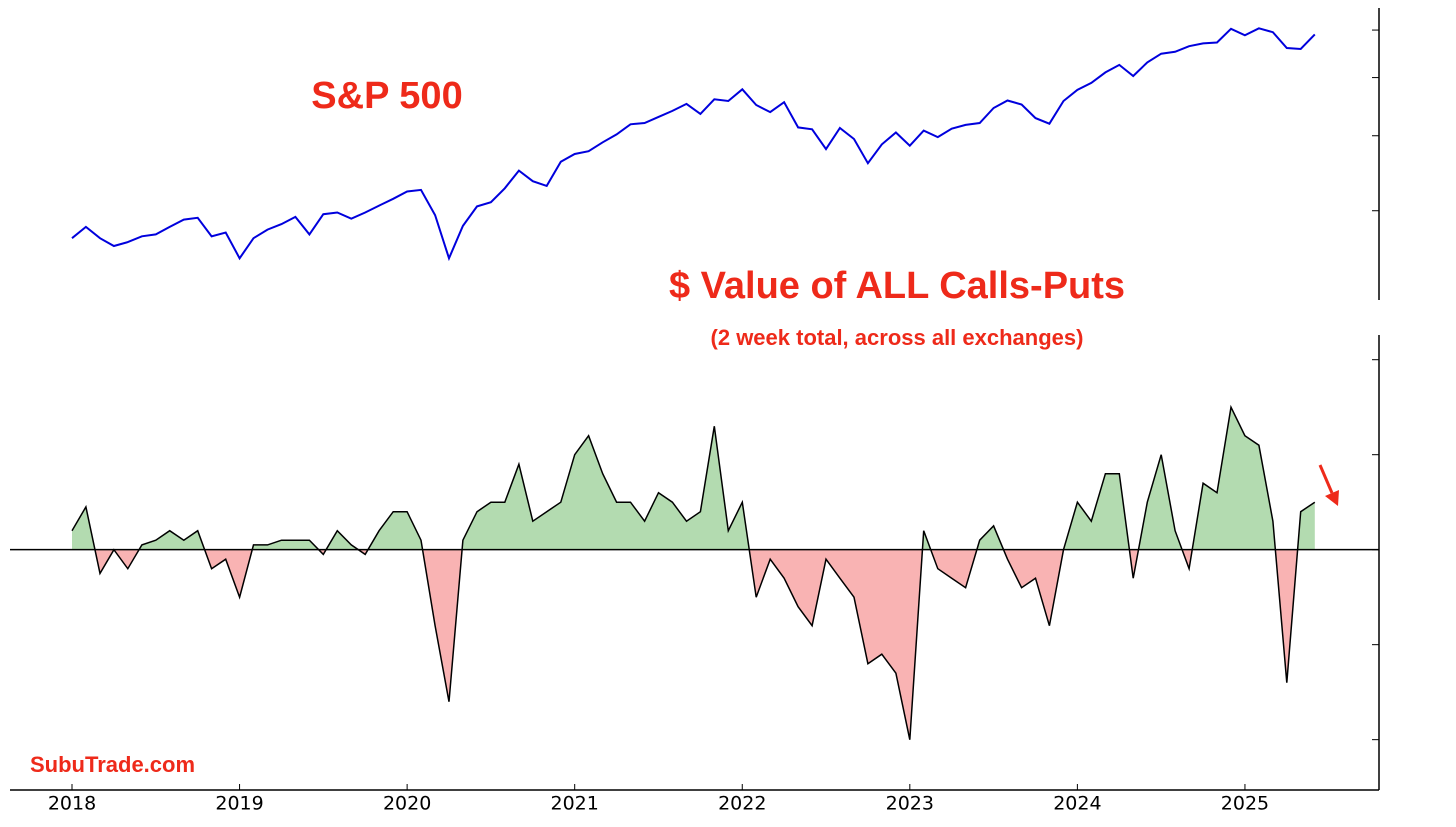 The image size is (1456, 827). What do you see at coordinates (239, 804) in the screenshot?
I see `x-tick-label: 2019` at bounding box center [239, 804].